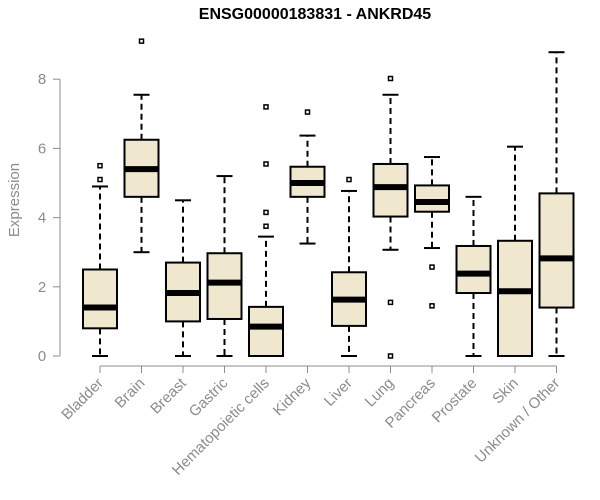  Describe the element at coordinates (42, 148) in the screenshot. I see `y-tick-label: 6` at that location.